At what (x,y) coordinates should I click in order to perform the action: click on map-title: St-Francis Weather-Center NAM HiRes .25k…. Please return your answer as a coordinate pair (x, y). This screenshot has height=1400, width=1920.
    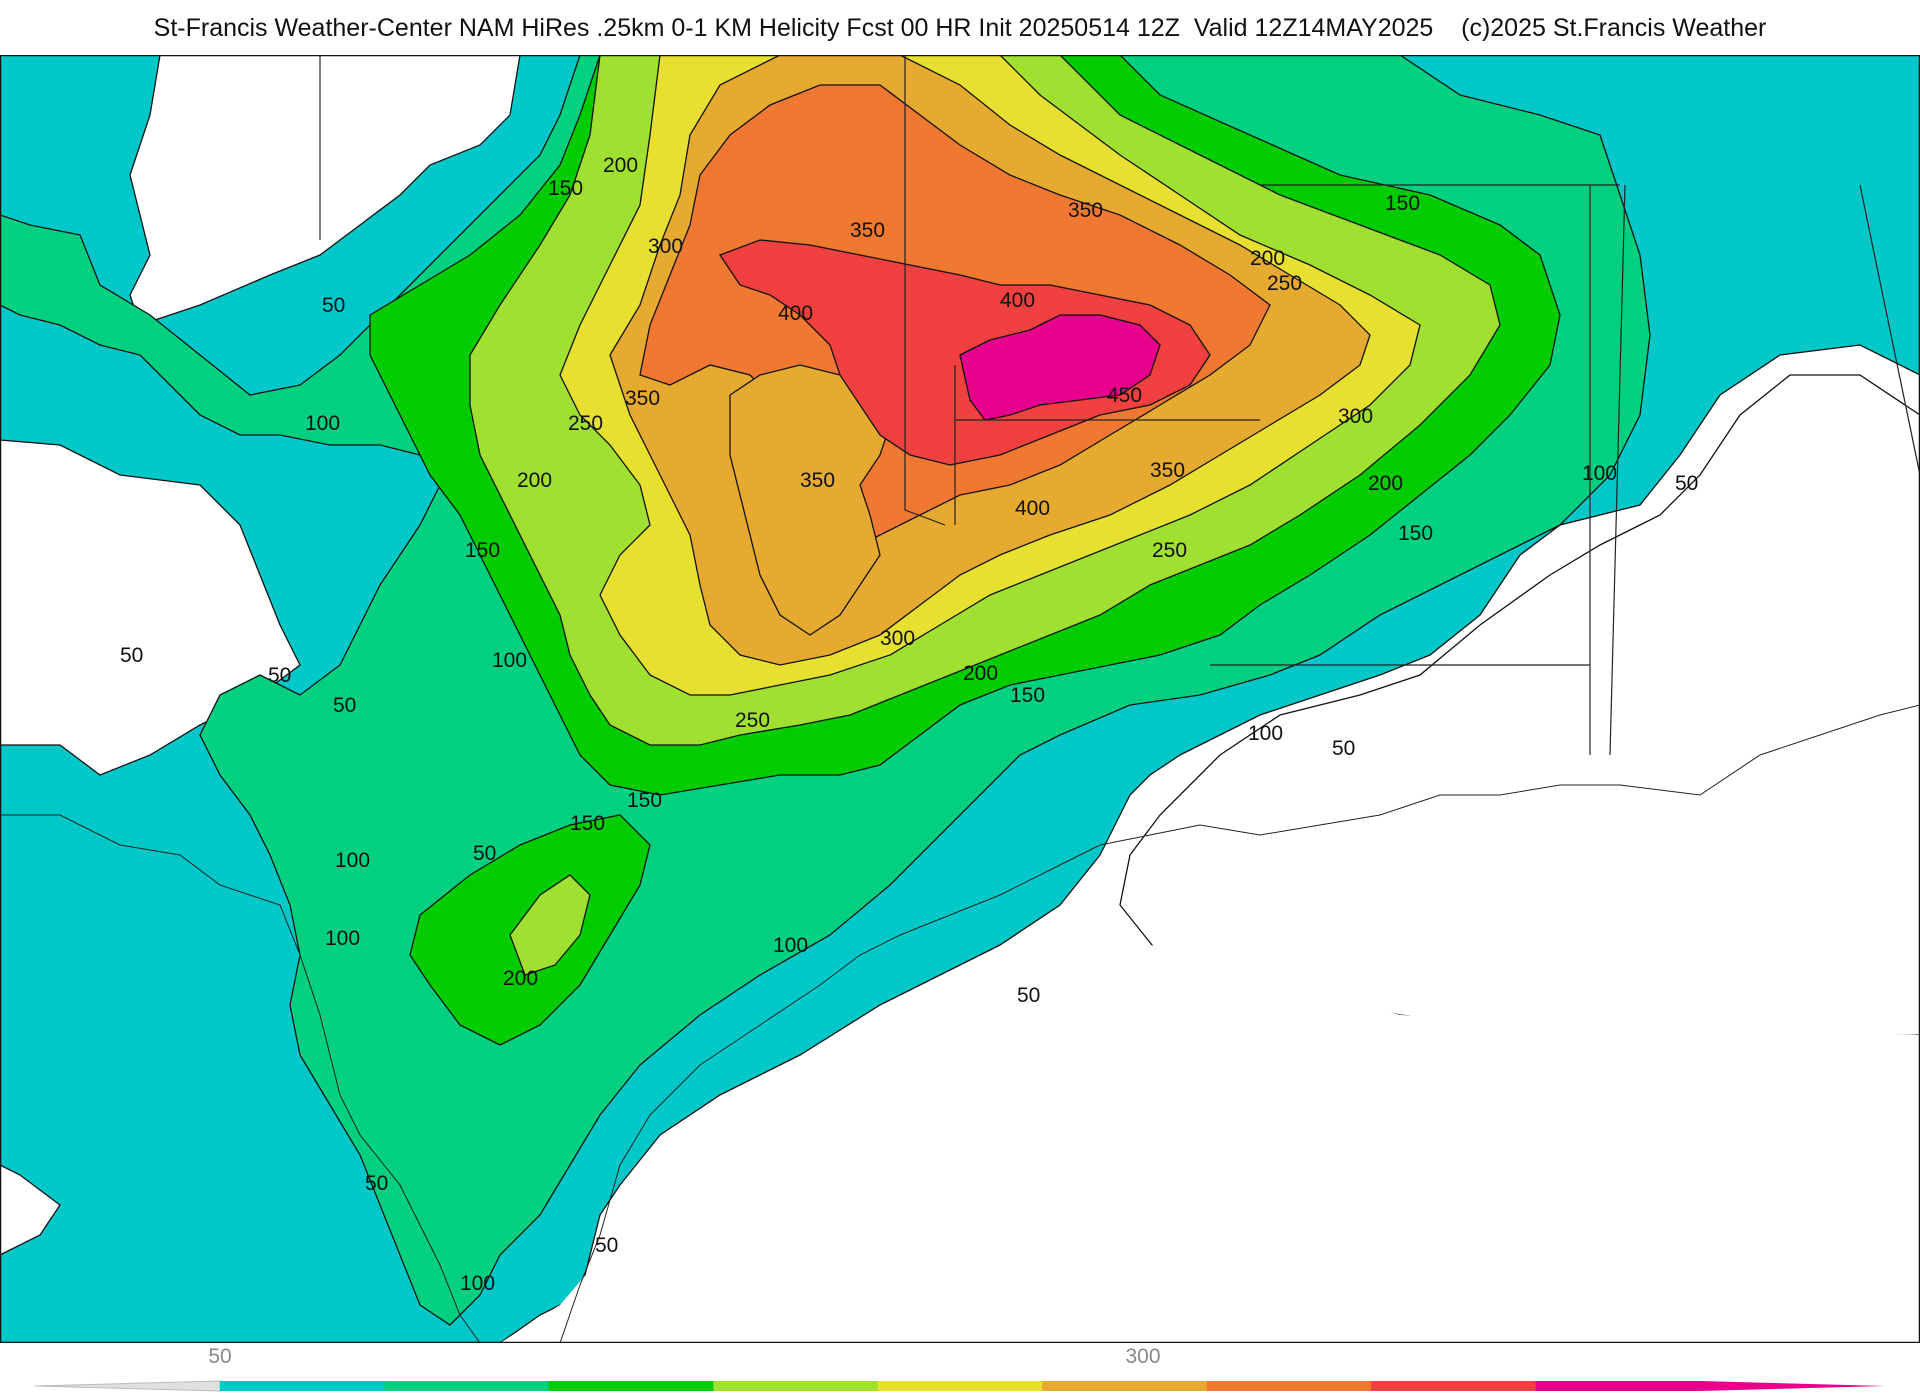
    Looking at the image, I should click on (960, 28).